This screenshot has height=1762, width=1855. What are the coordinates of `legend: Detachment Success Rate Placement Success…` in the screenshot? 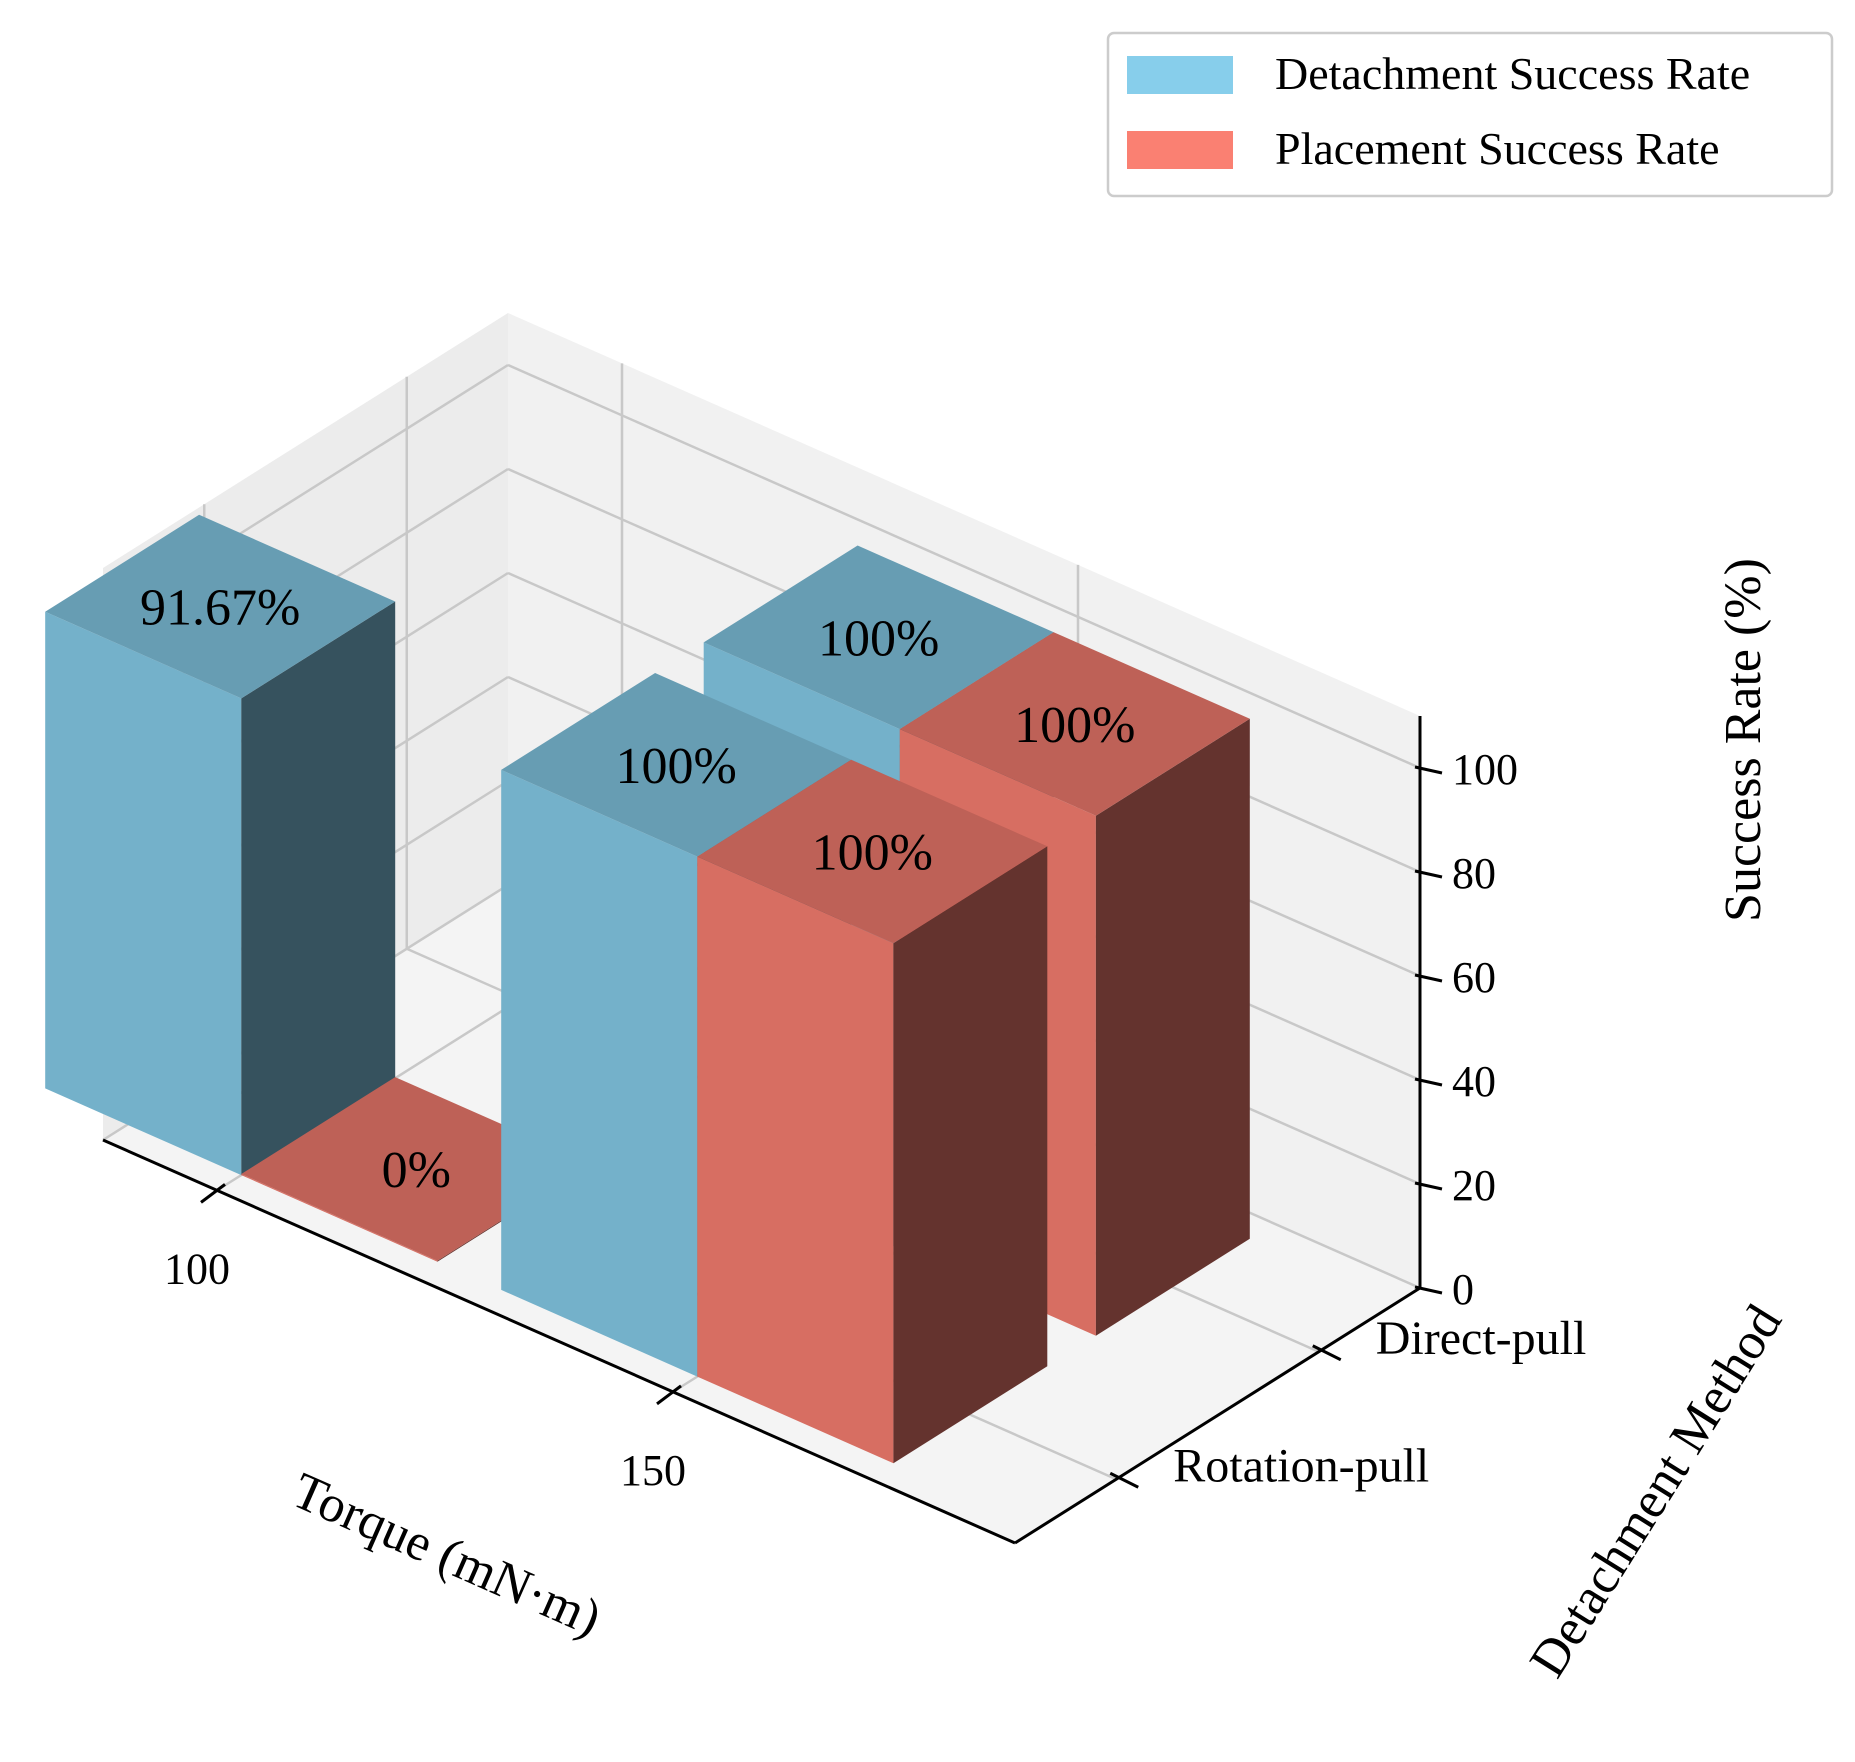 It's located at (1470, 114).